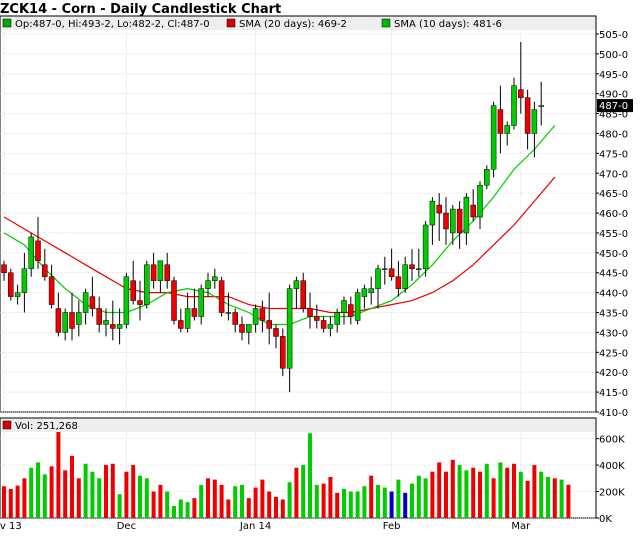 Image resolution: width=640 pixels, height=536 pixels. Describe the element at coordinates (613, 353) in the screenshot. I see `price-tick-label: 425-0` at that location.